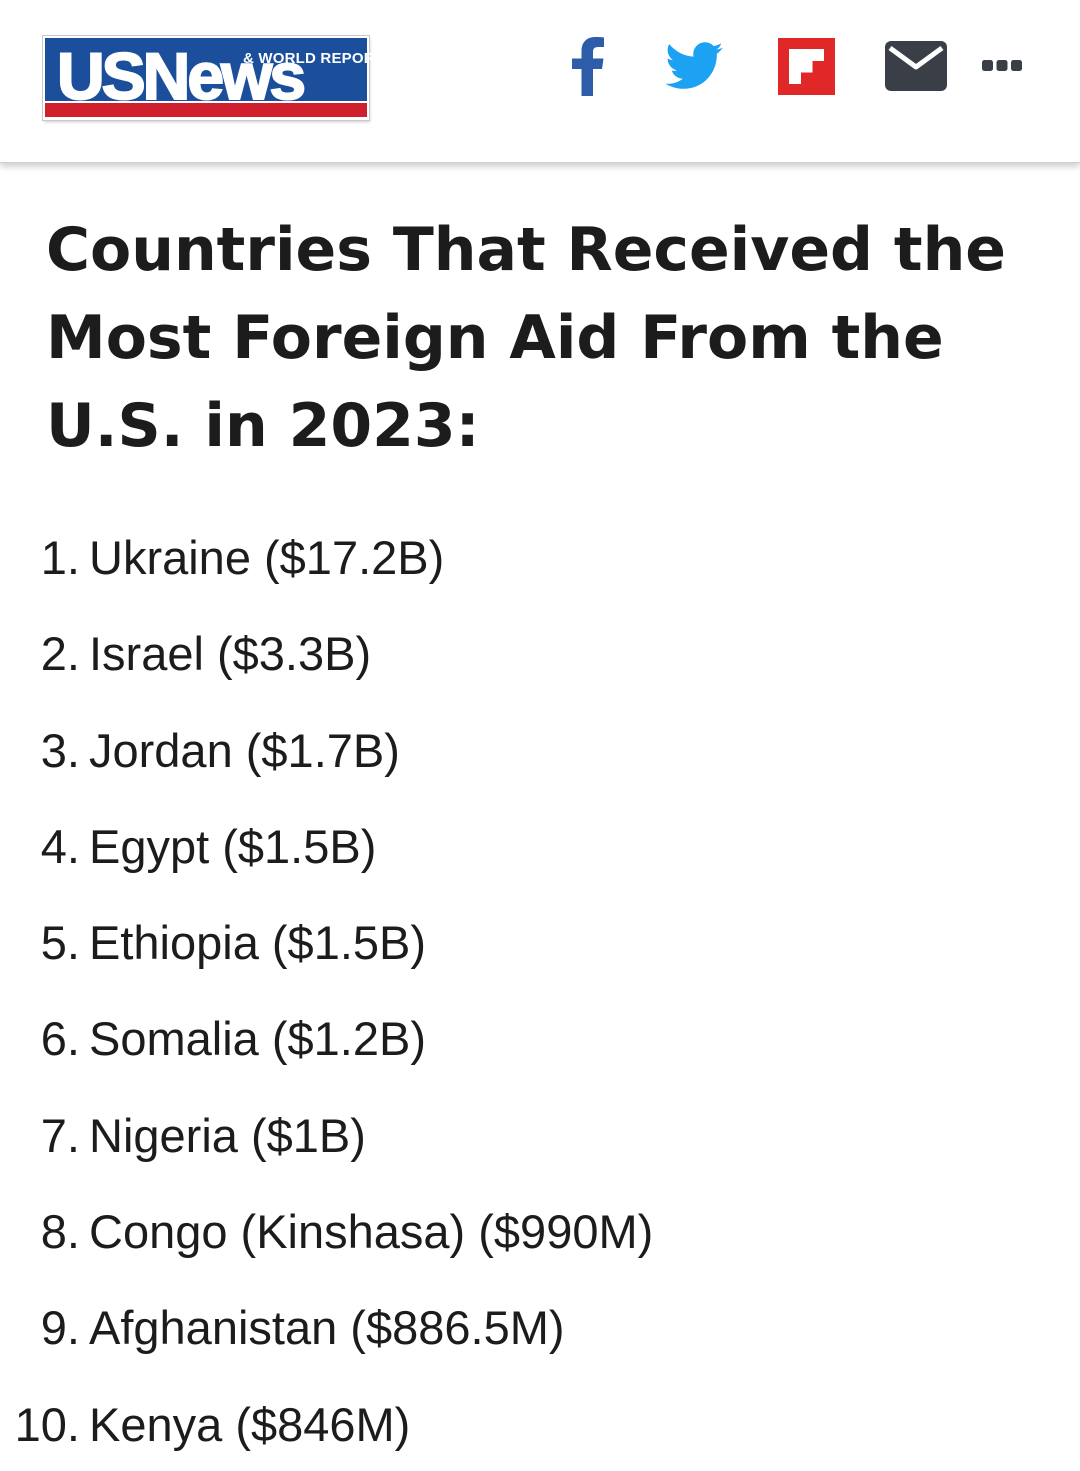 Image resolution: width=1080 pixels, height=1471 pixels. What do you see at coordinates (244, 750) in the screenshot?
I see `list-item-text: Jordan ($1.7B)` at bounding box center [244, 750].